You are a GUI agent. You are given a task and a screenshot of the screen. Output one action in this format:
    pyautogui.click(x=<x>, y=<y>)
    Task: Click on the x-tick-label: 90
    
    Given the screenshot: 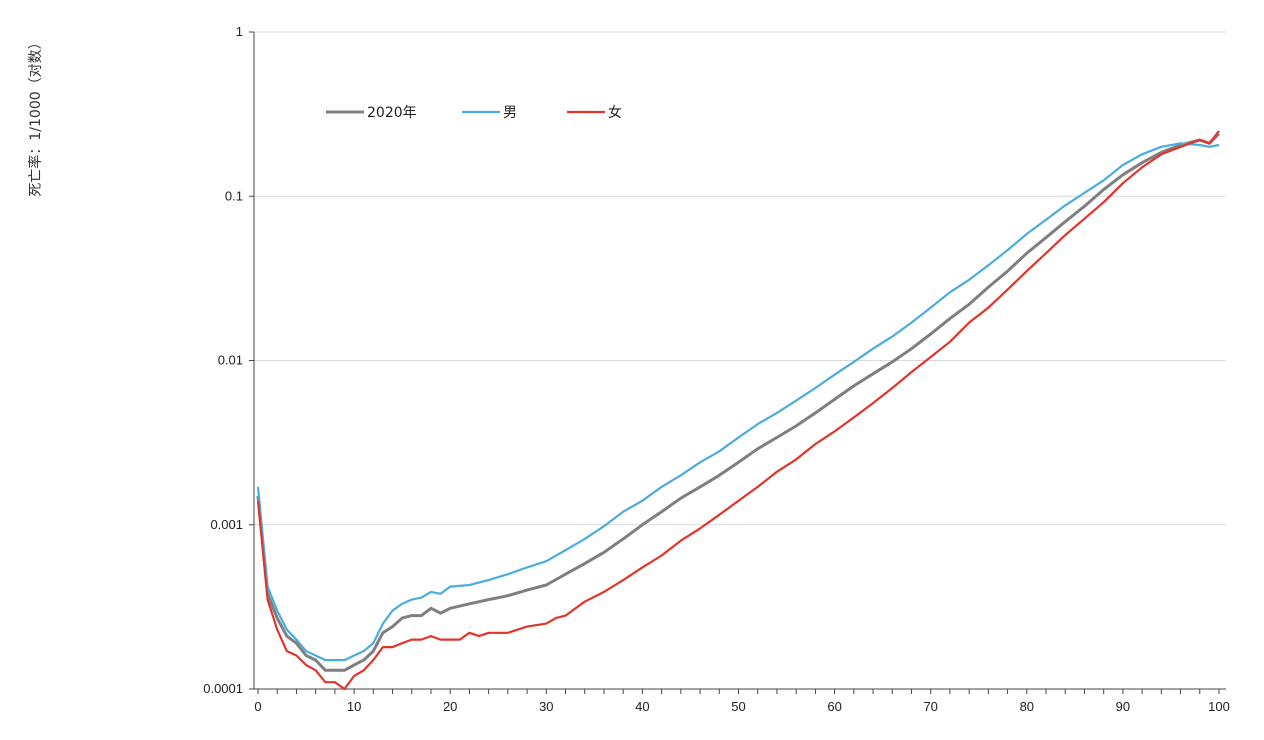 What is the action you would take?
    pyautogui.click(x=1123, y=706)
    